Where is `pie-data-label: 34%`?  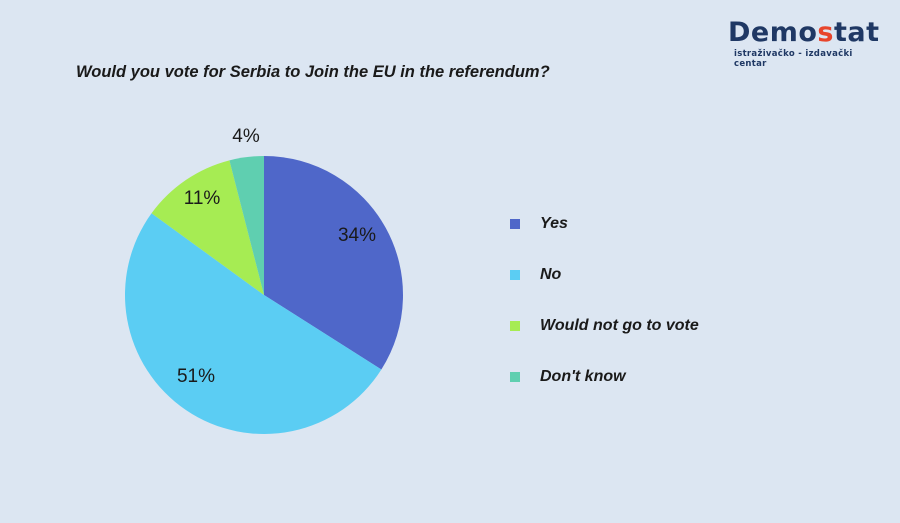
pie-data-label: 34% is located at coordinates (357, 235).